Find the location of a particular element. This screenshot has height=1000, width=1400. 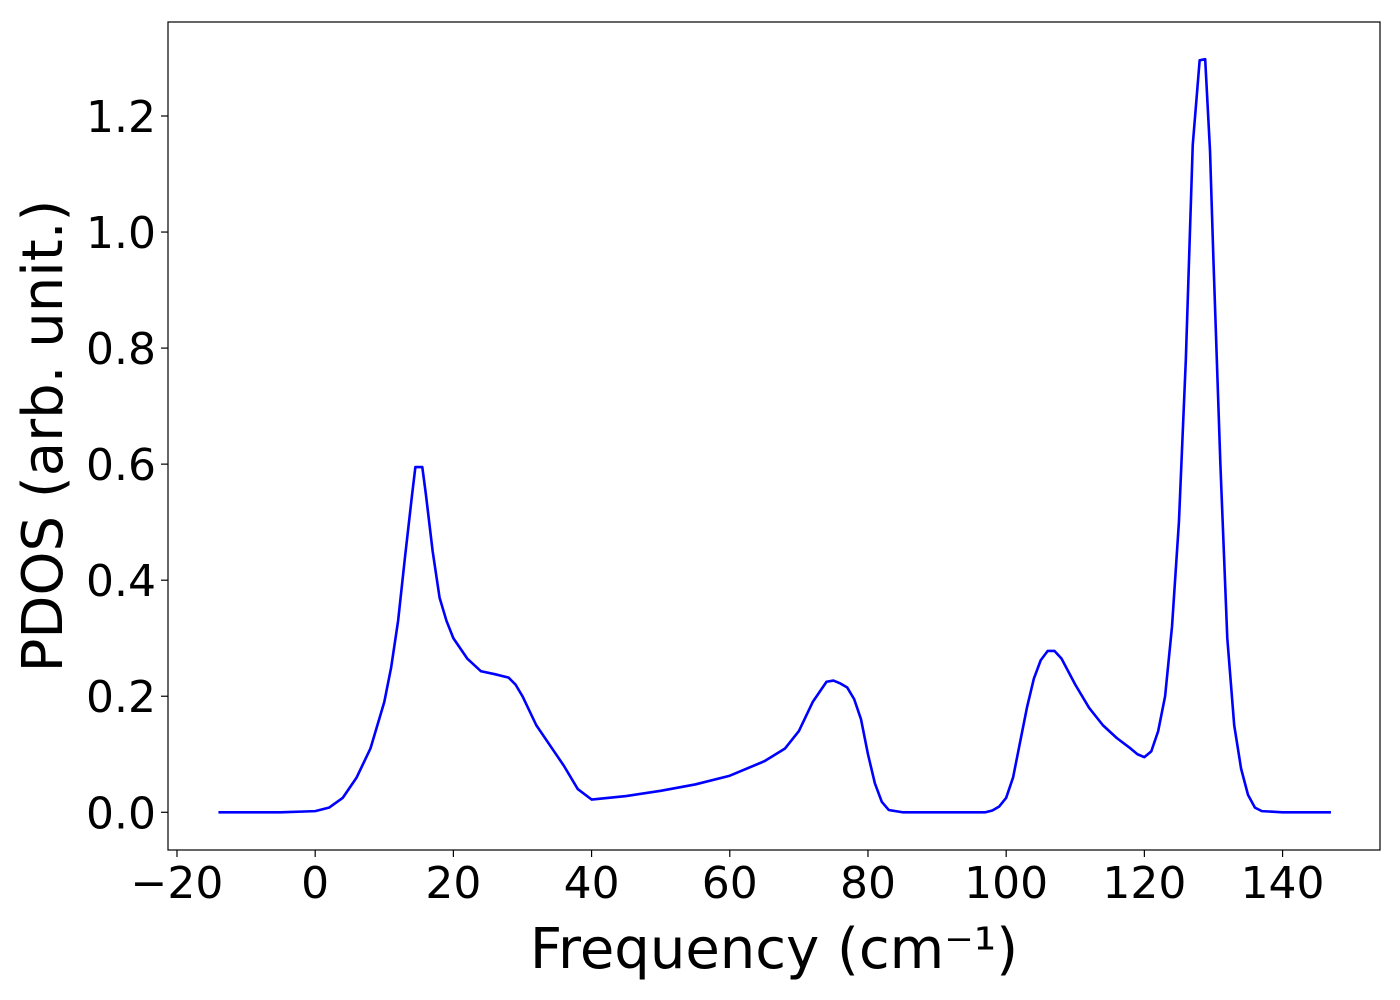

y-axis-label: PDOS (arb. unit.) is located at coordinates (43, 436).